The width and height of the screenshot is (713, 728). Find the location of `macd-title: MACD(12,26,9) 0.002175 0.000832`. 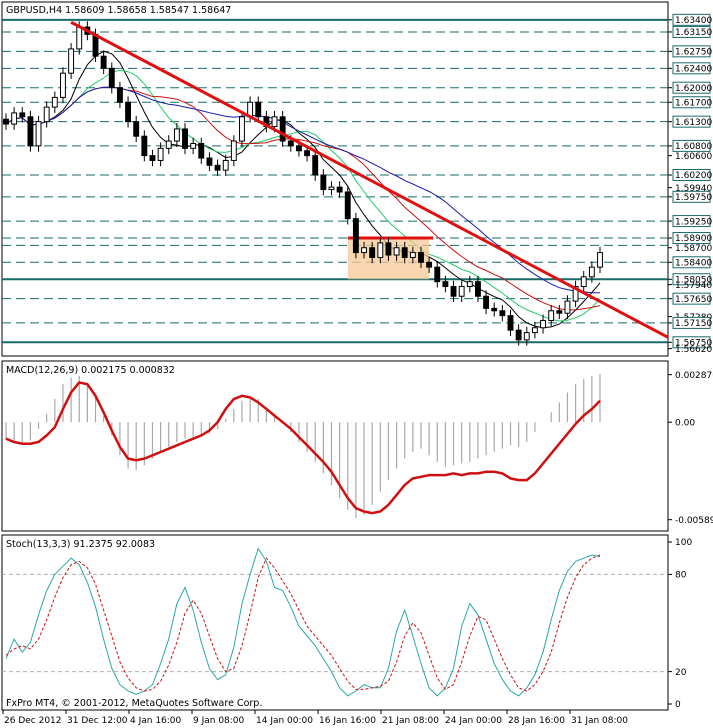

macd-title: MACD(12,26,9) 0.002175 0.000832 is located at coordinates (90, 370).